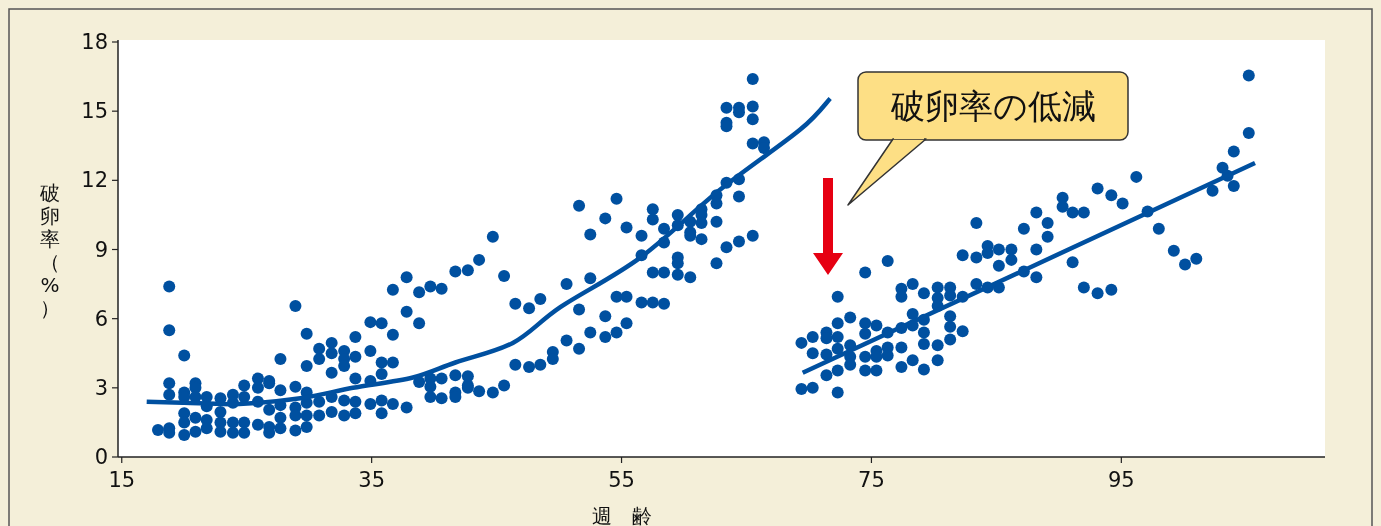  Describe the element at coordinates (988, 138) in the screenshot. I see `callout: 破卵率の低減` at that location.